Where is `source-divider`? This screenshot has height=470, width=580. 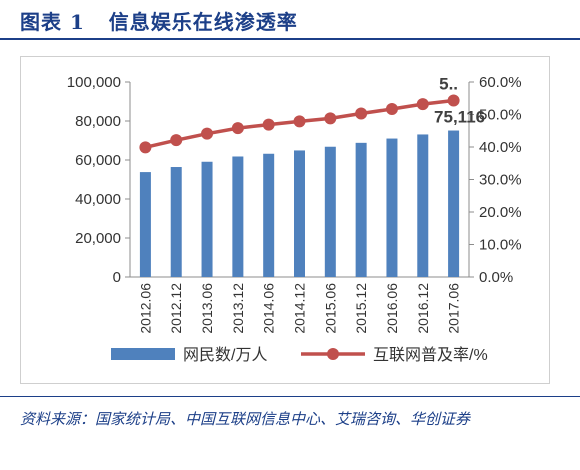
source-divider is located at coordinates (290, 396).